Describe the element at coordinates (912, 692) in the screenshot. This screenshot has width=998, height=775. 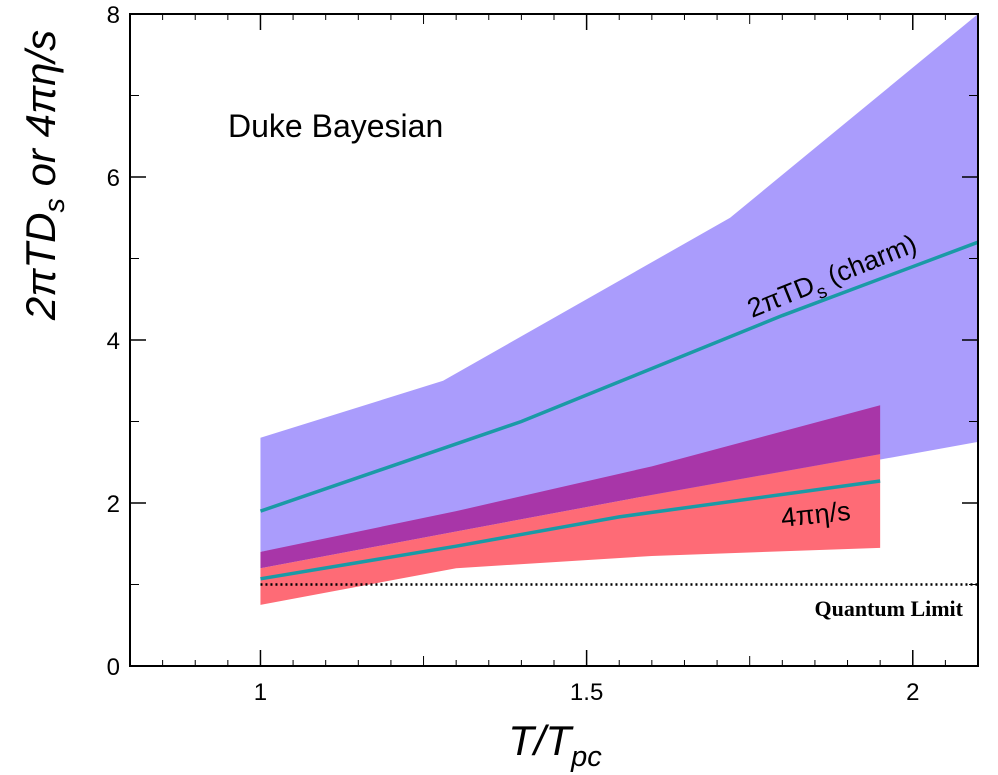
I see `x-tick-label: 2` at that location.